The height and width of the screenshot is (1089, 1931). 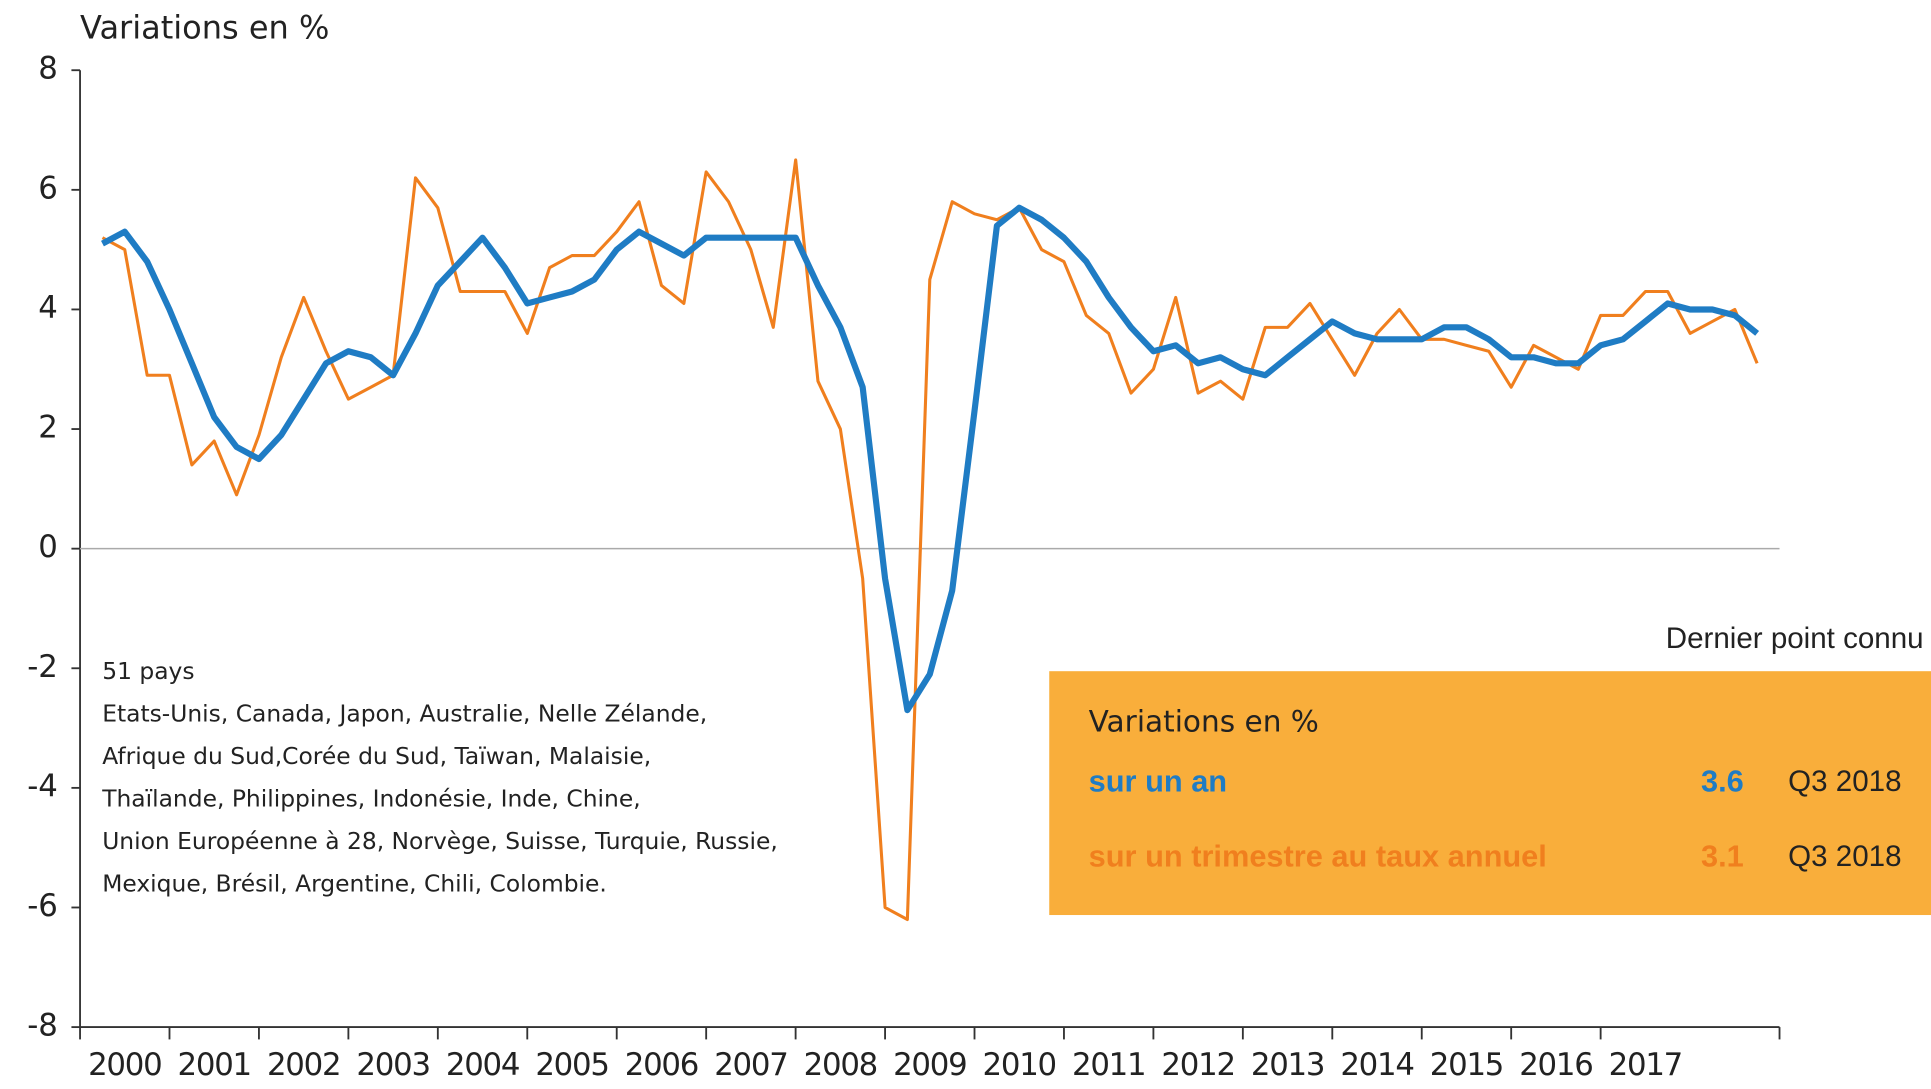 What do you see at coordinates (1555, 1065) in the screenshot?
I see `x-tick-label: 2016` at bounding box center [1555, 1065].